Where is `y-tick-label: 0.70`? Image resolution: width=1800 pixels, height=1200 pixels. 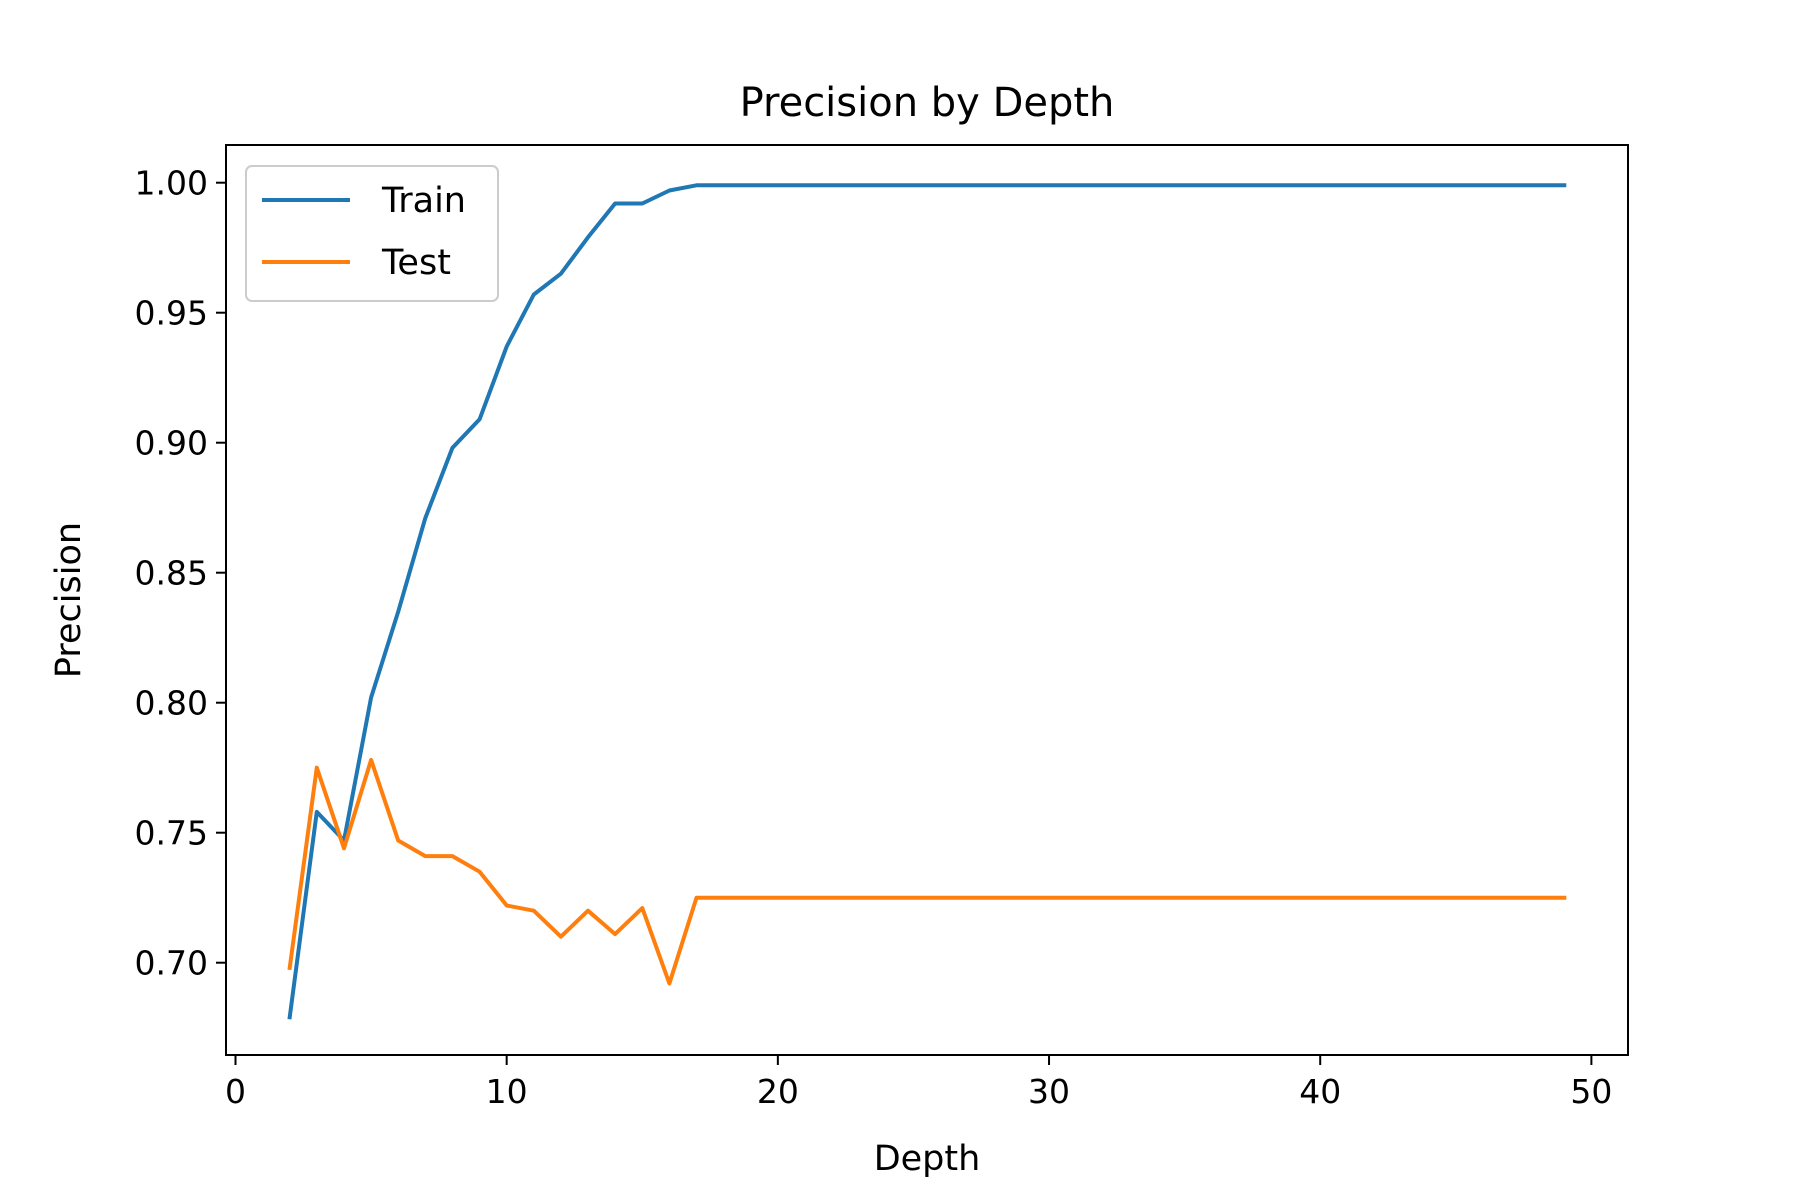
y-tick-label: 0.70 is located at coordinates (171, 963).